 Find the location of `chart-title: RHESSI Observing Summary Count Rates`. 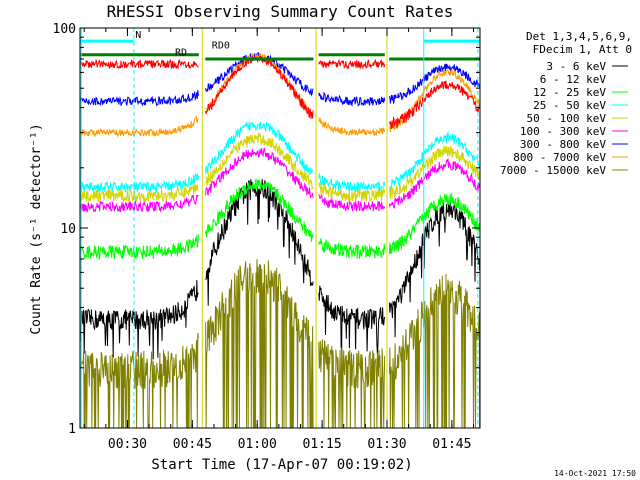

chart-title: RHESSI Observing Summary Count Rates is located at coordinates (280, 11).